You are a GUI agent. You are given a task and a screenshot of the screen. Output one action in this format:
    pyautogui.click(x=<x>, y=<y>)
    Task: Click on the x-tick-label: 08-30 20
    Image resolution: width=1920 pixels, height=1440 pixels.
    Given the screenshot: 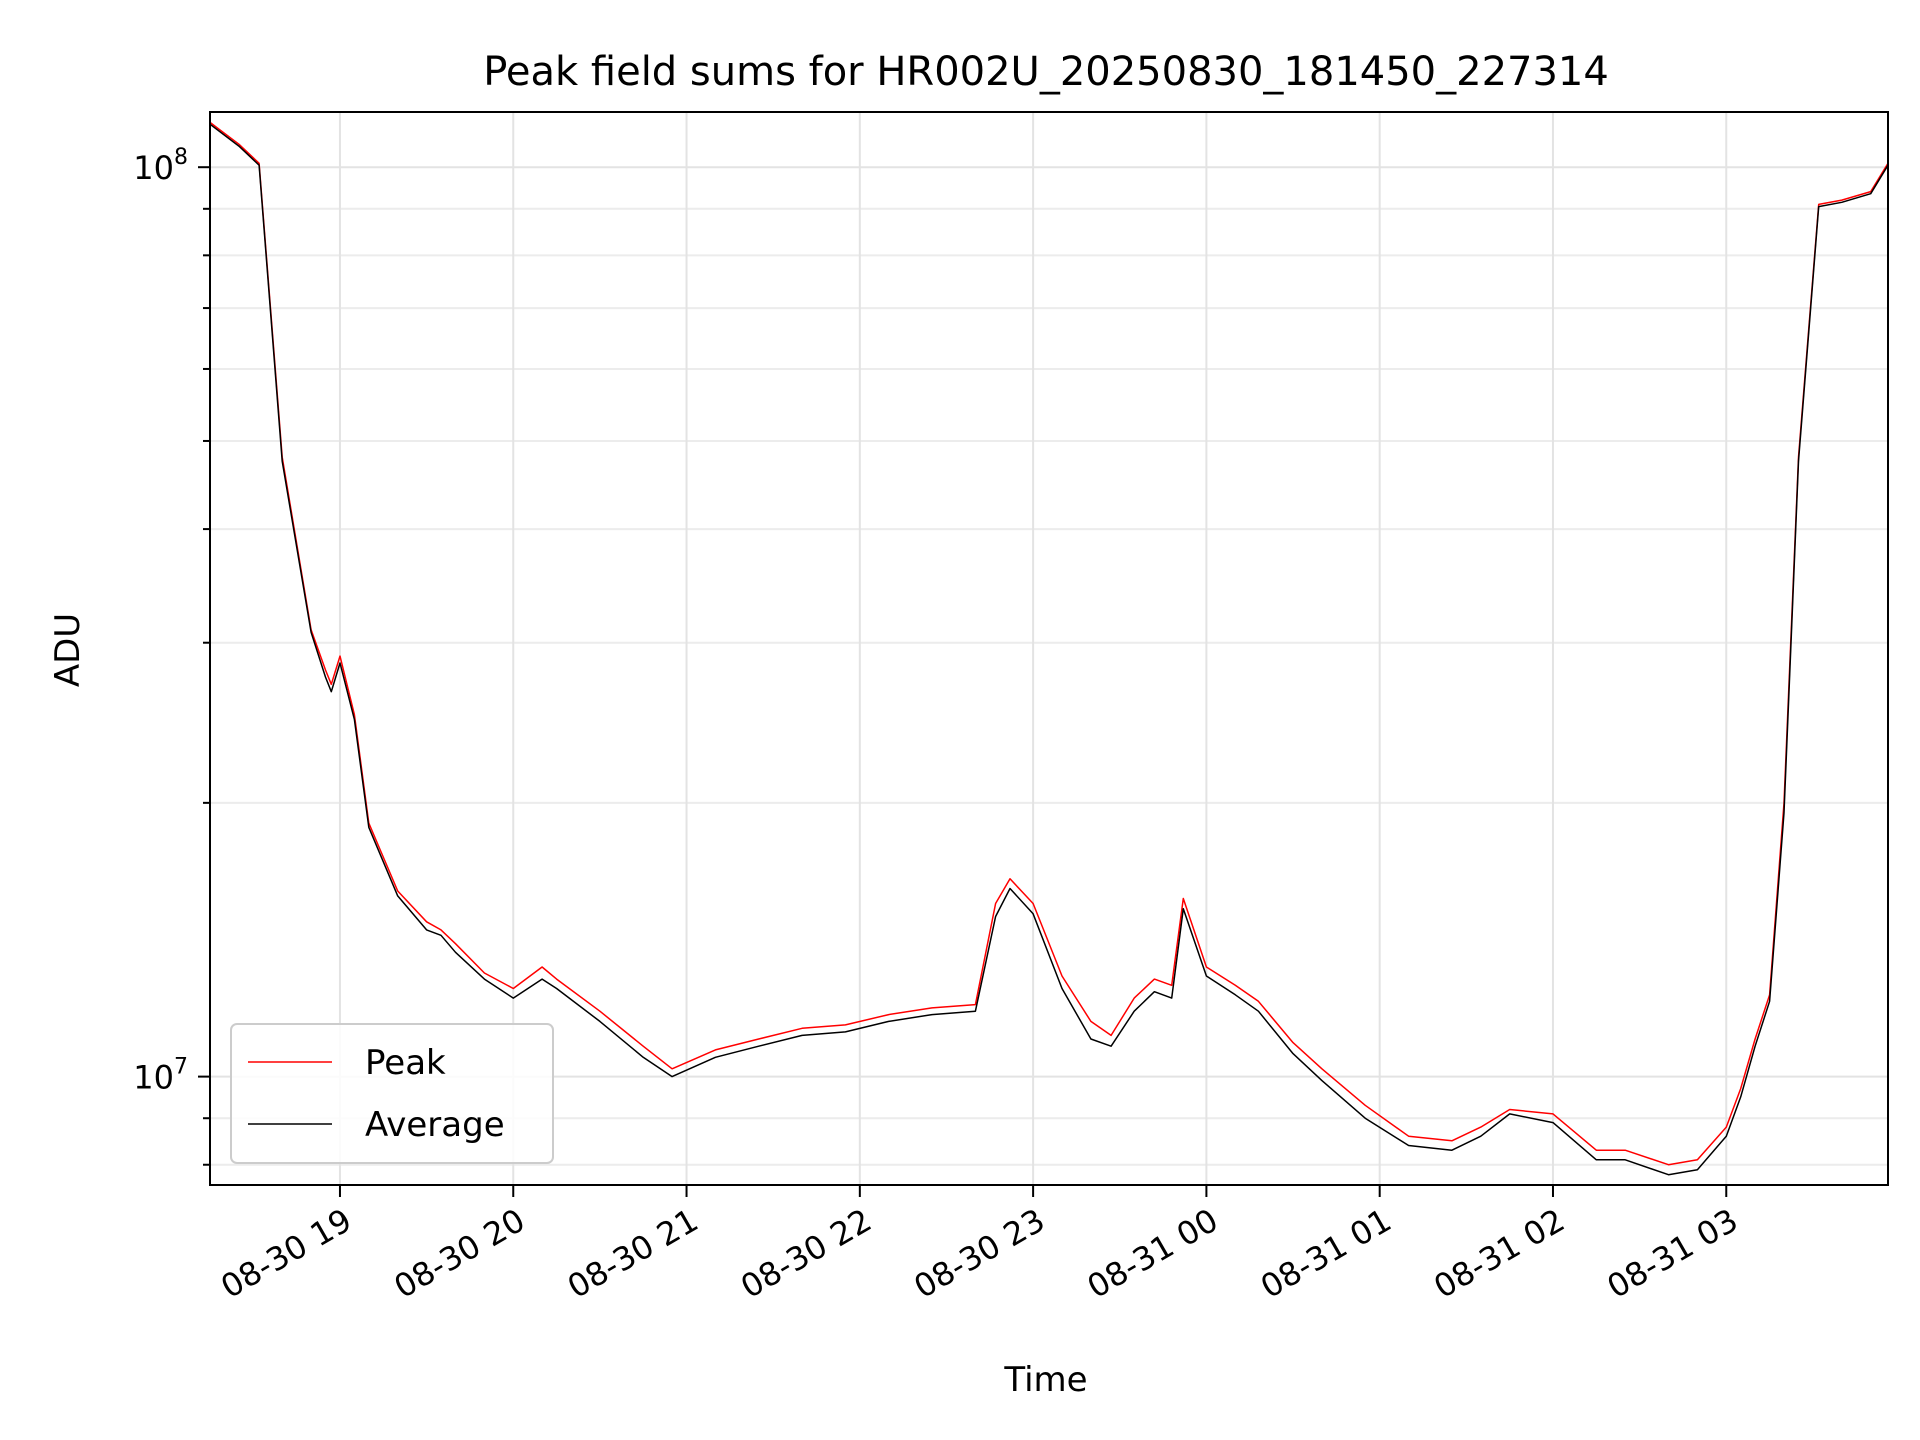 What is the action you would take?
    pyautogui.click(x=460, y=1253)
    